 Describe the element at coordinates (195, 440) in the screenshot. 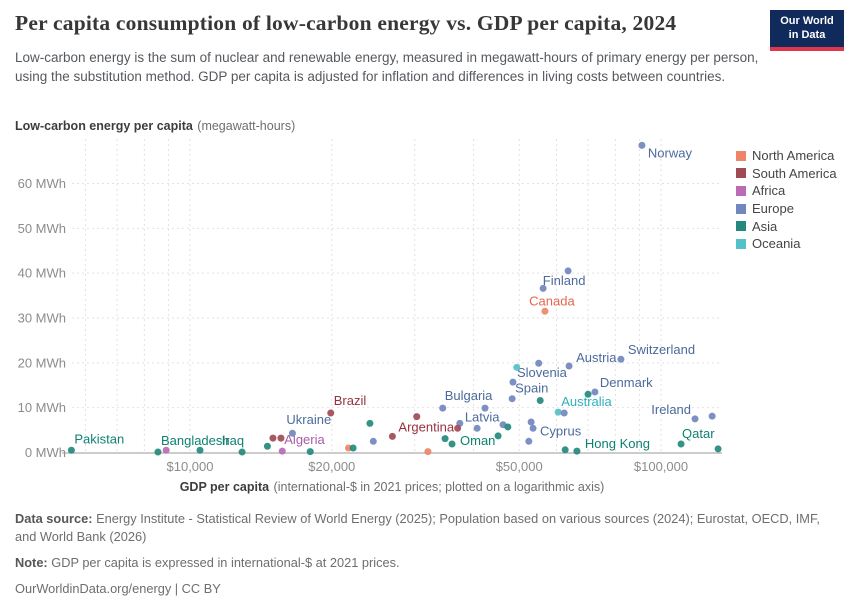

I see `country-label: Bangladesh` at that location.